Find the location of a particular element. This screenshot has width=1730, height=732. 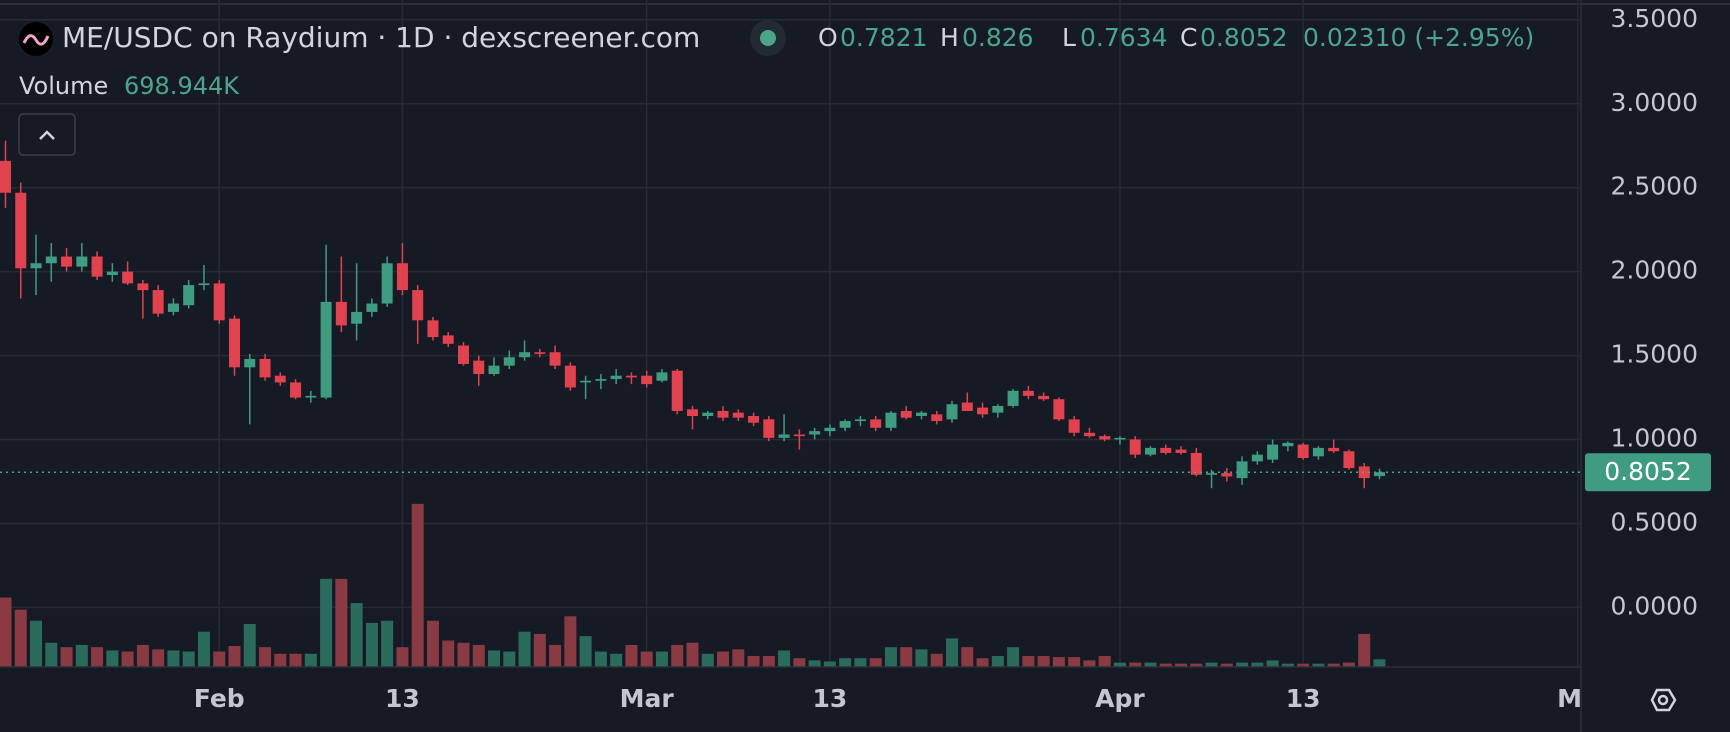

y-tick-label: 2.5000 is located at coordinates (1654, 186).